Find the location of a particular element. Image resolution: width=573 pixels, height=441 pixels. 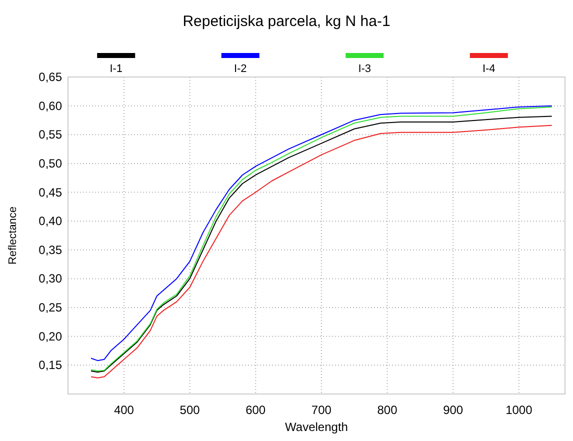

legend-label: I-3 is located at coordinates (365, 69).